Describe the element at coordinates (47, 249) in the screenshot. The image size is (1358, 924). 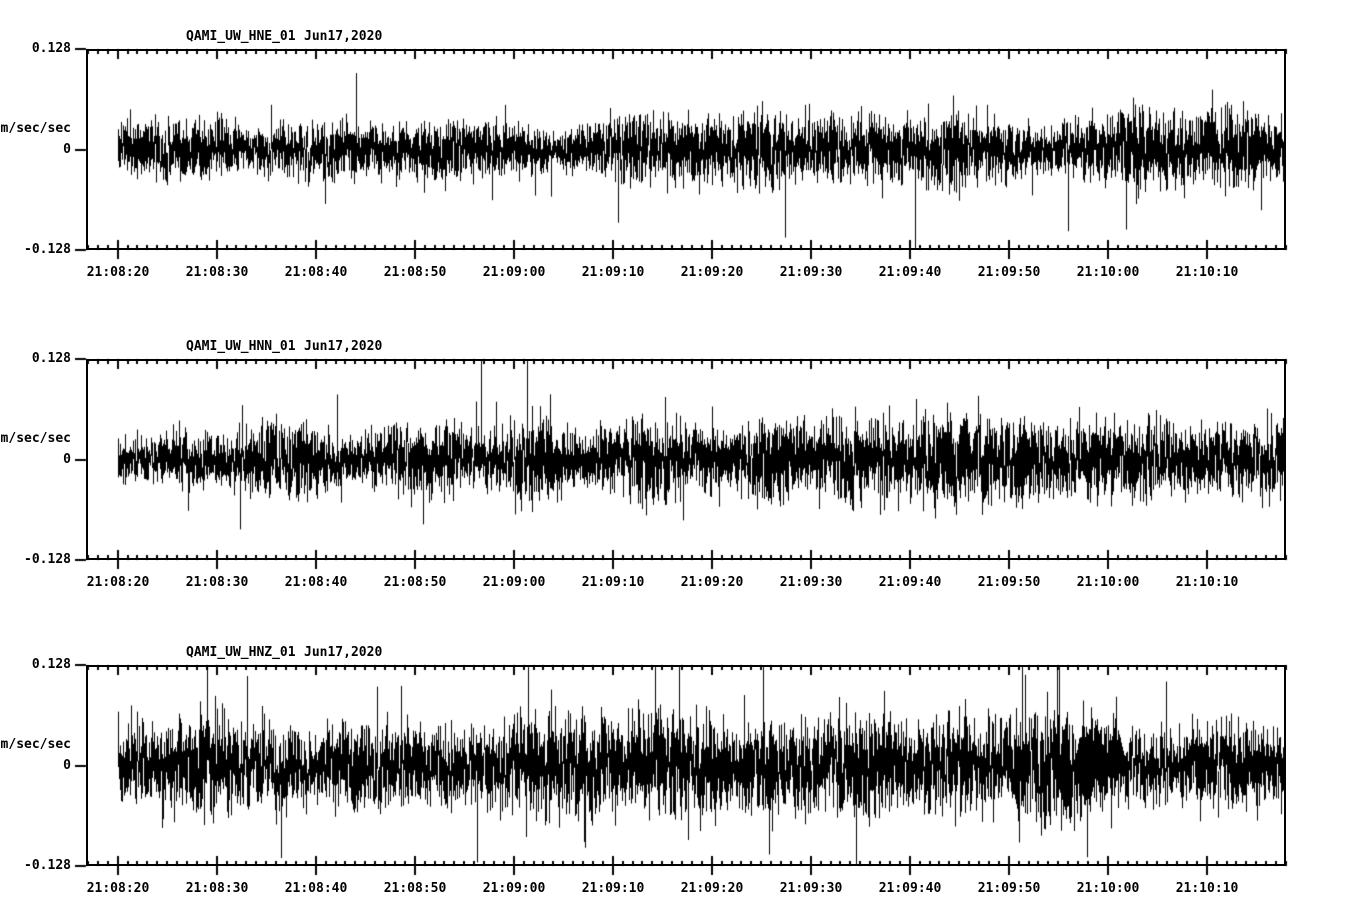
I see `y-axis-min-label-hne: -0.128` at that location.